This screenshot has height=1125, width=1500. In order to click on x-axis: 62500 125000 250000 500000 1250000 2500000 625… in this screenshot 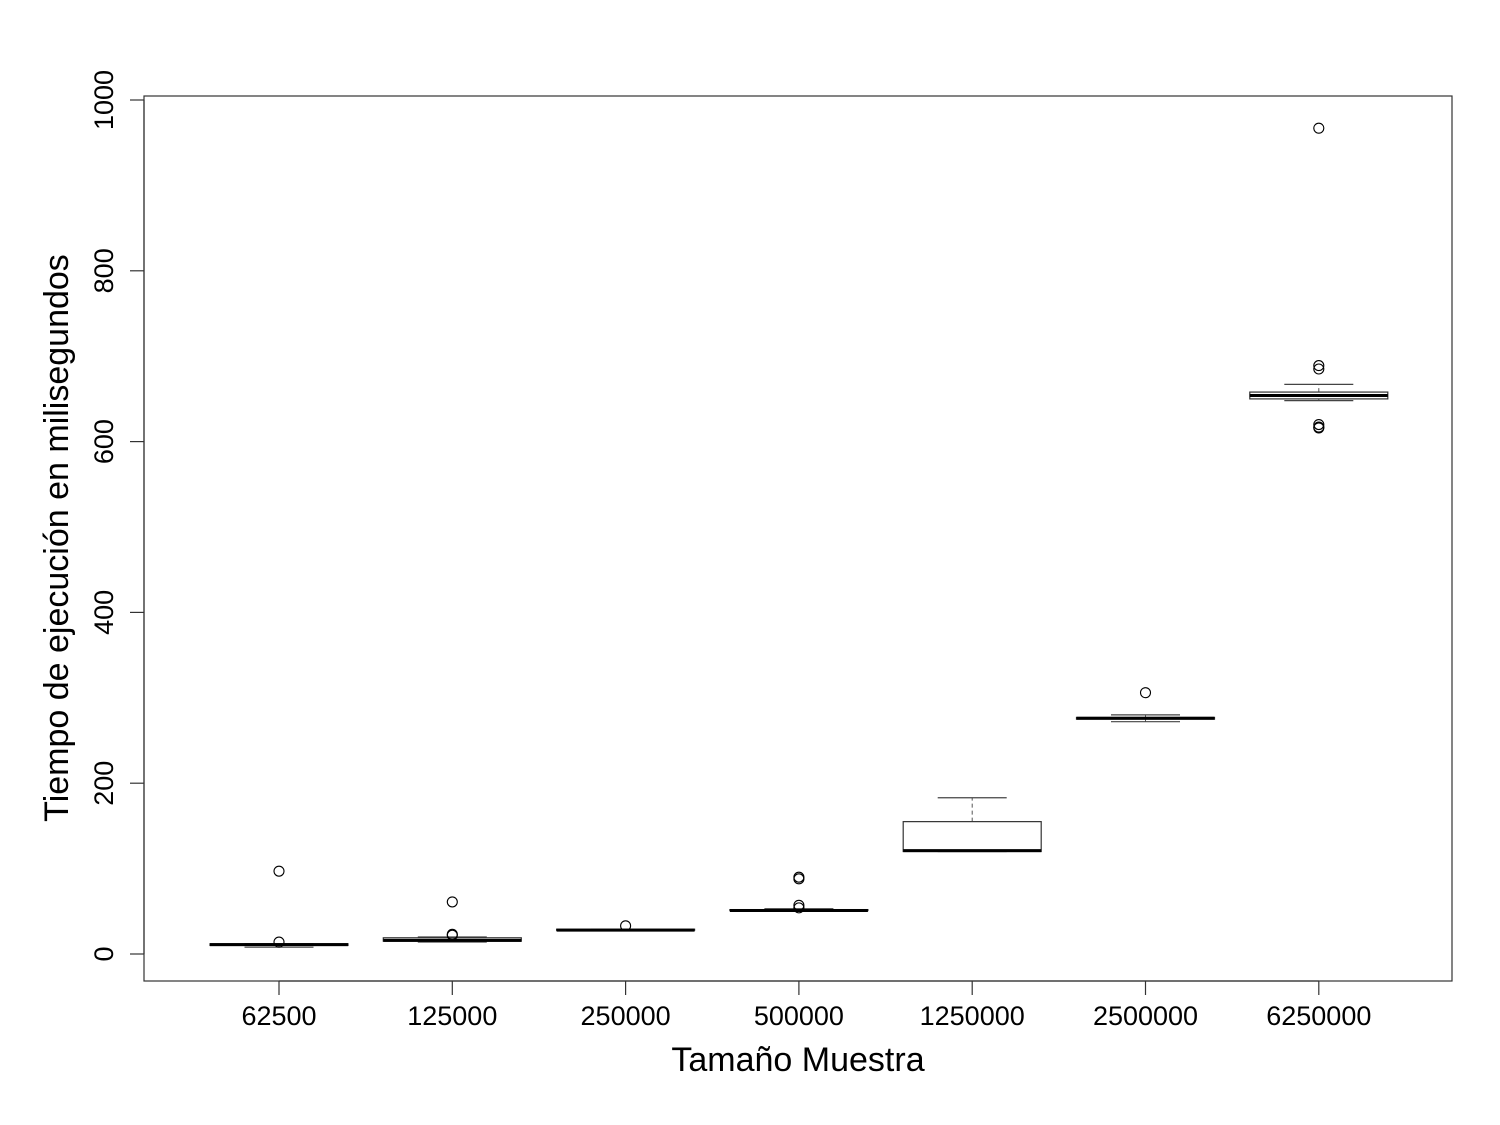, I will do `click(806, 1005)`.